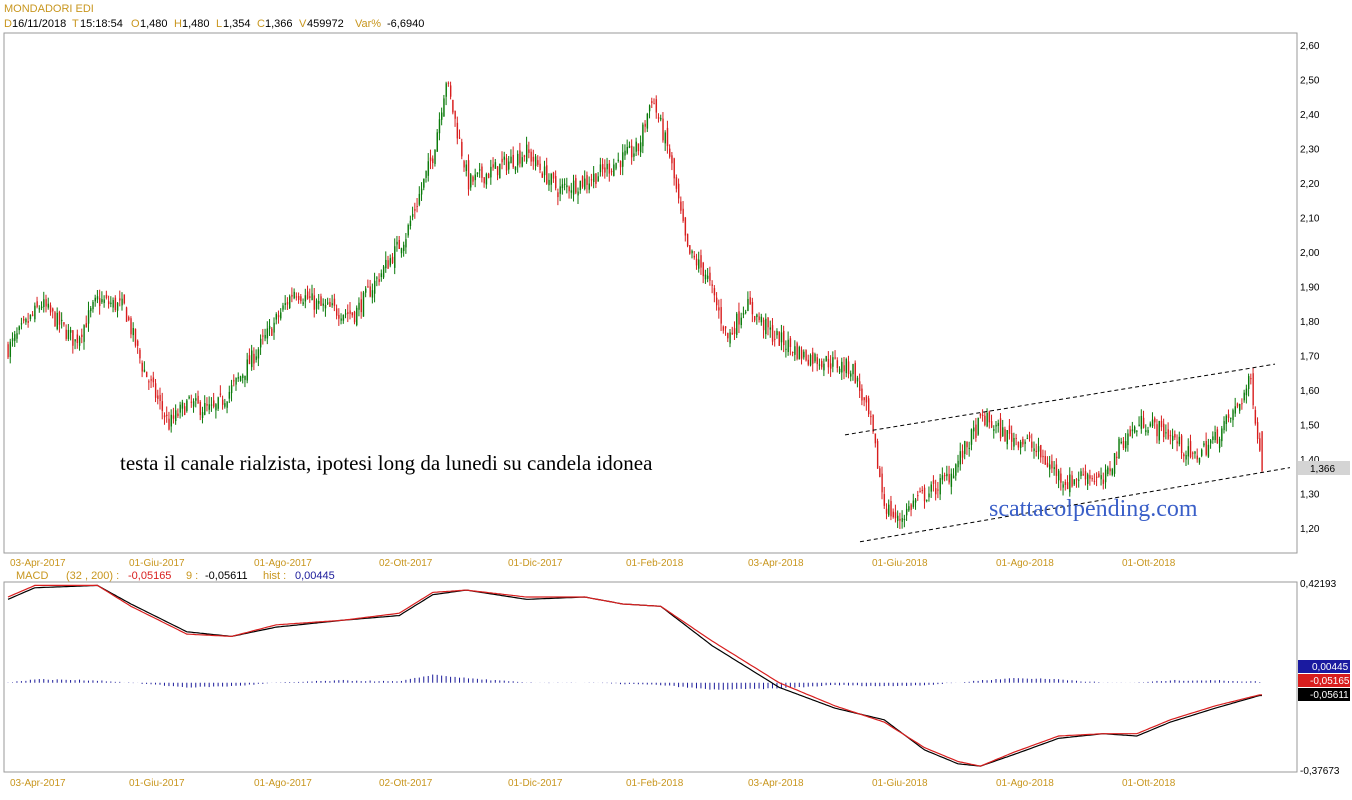  Describe the element at coordinates (219, 24) in the screenshot. I see `low-label: L` at that location.